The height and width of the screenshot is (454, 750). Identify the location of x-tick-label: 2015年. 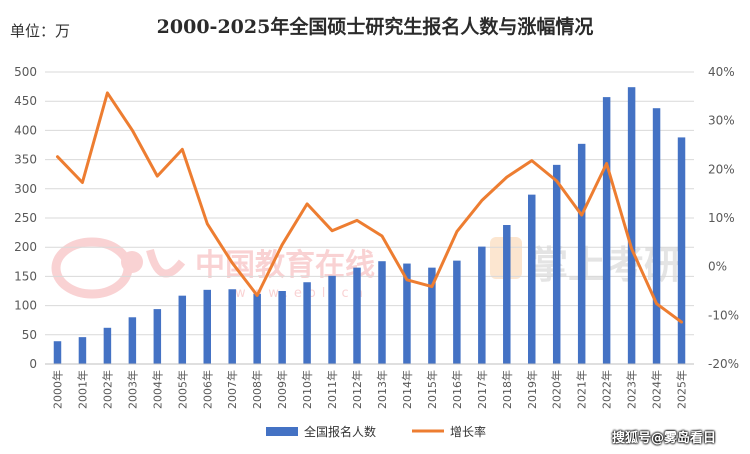
(432, 389).